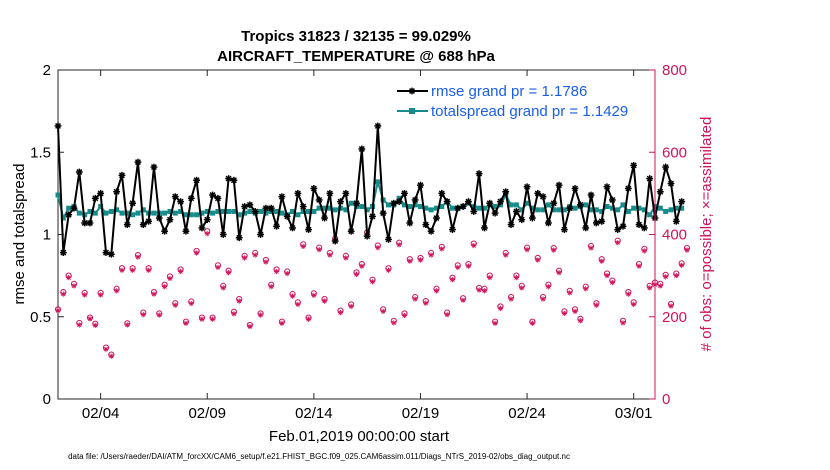  I want to click on y-right-tick-label: 800, so click(674, 70).